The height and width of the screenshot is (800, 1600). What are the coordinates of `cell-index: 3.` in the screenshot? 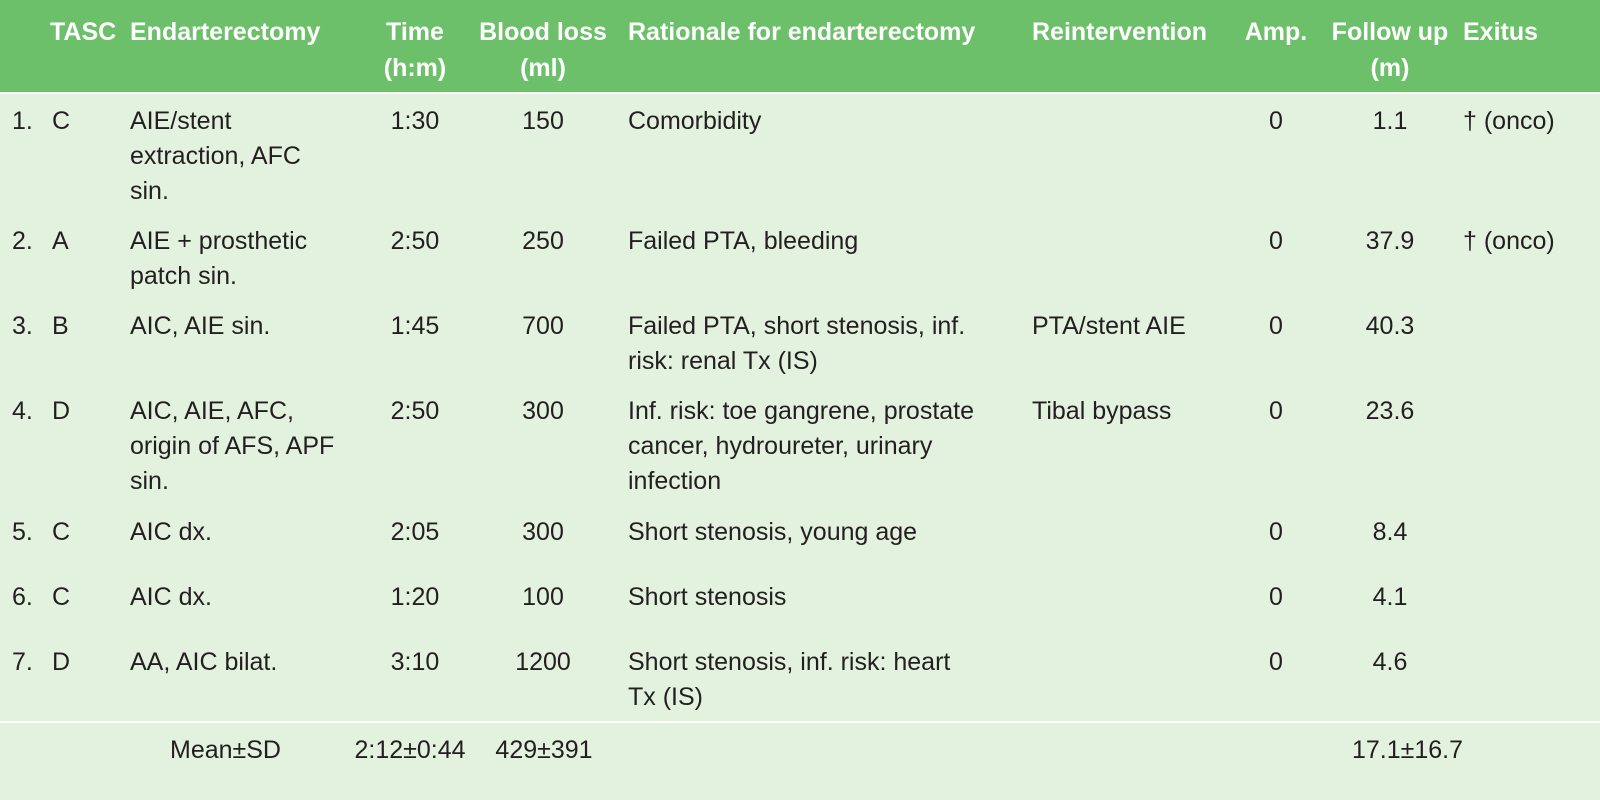 It's located at (22, 326).